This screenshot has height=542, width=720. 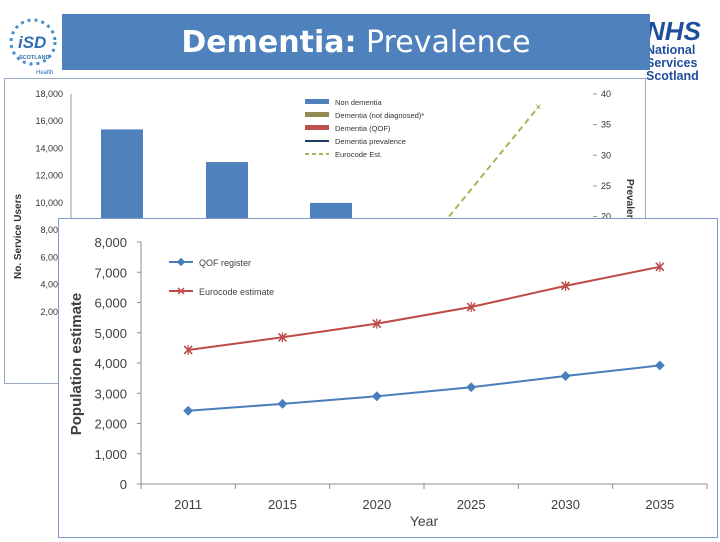 What do you see at coordinates (424, 308) in the screenshot?
I see `fg-series-line-eurocode` at bounding box center [424, 308].